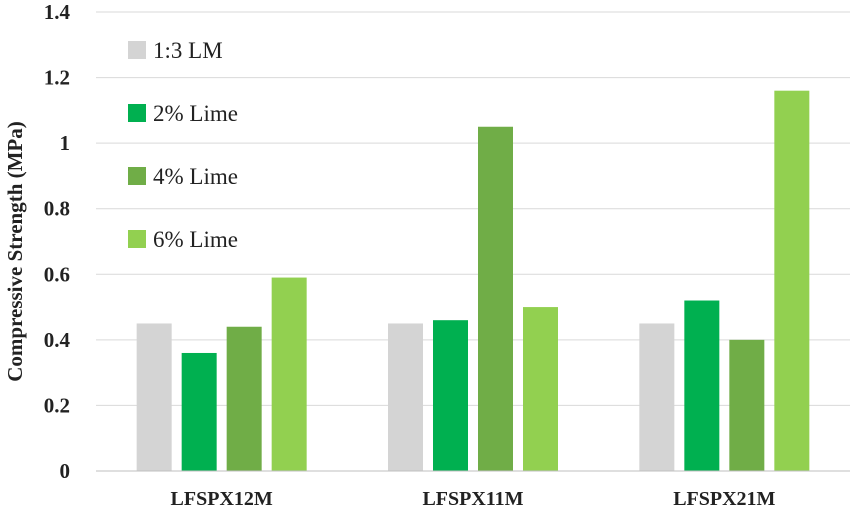 The image size is (854, 511). Describe the element at coordinates (195, 239) in the screenshot. I see `legend-label: 6% Lime` at that location.